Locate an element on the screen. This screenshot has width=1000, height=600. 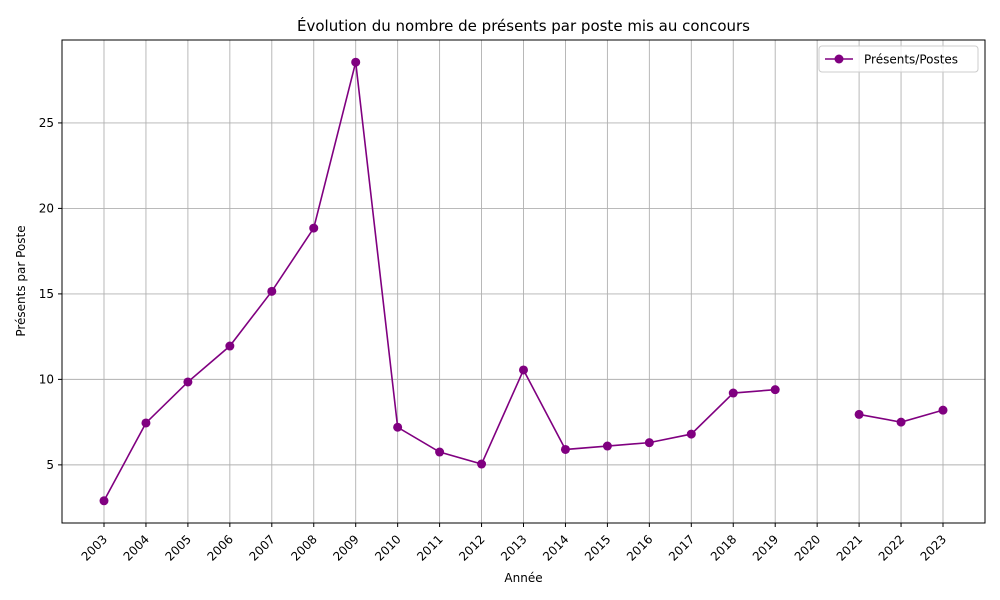
legend-box is located at coordinates (898, 59).